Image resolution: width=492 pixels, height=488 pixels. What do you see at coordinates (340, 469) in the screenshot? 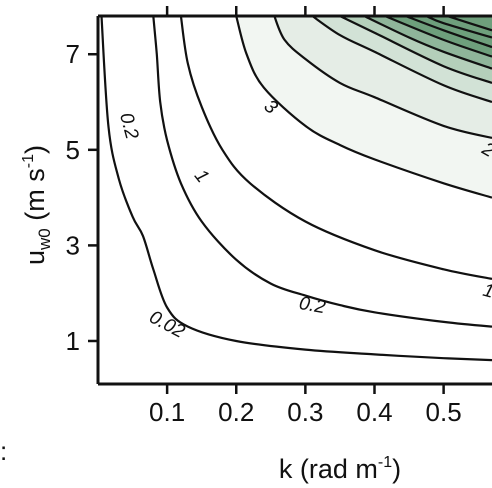
I see `x-axis-title: k (rad m-1)` at bounding box center [340, 469].